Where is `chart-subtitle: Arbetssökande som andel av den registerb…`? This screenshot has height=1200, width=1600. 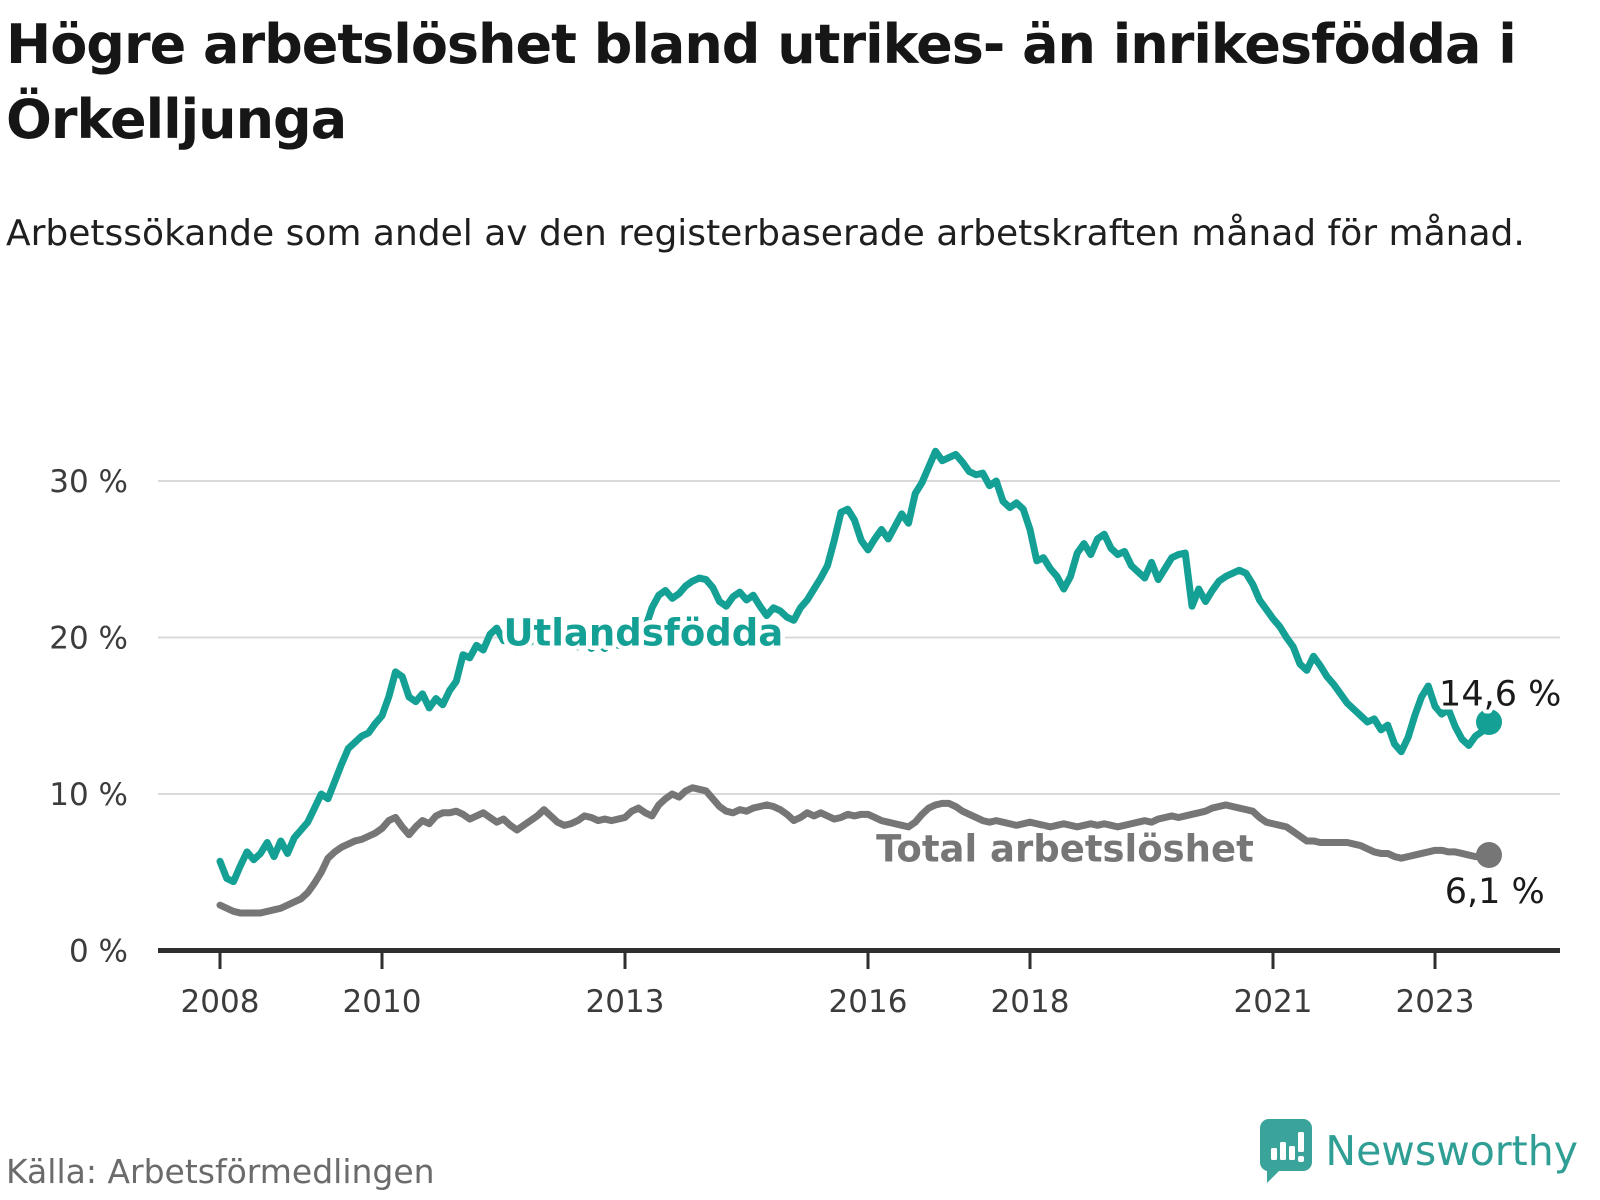 chart-subtitle: Arbetssökande som andel av den registerb… is located at coordinates (765, 233).